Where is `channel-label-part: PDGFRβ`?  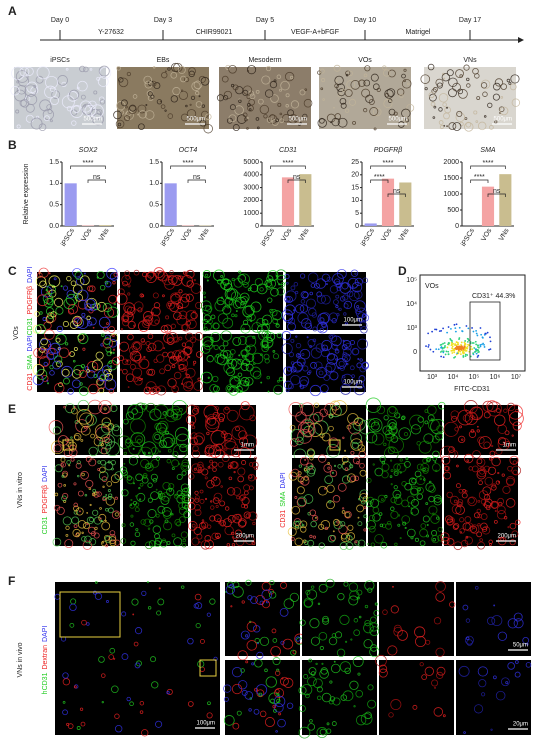 channel-label-part: PDGFRβ is located at coordinates (45, 499).